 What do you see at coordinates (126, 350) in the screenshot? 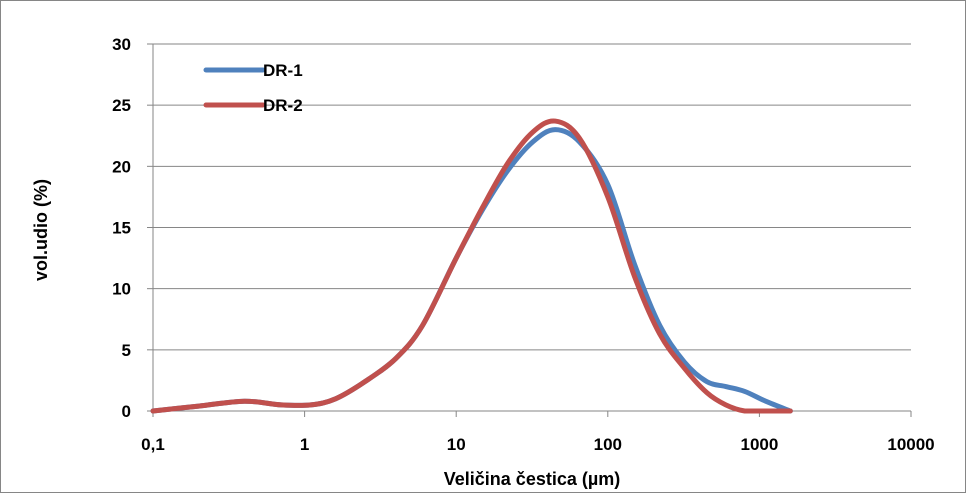
I see `y-tick-label-5: 5` at bounding box center [126, 350].